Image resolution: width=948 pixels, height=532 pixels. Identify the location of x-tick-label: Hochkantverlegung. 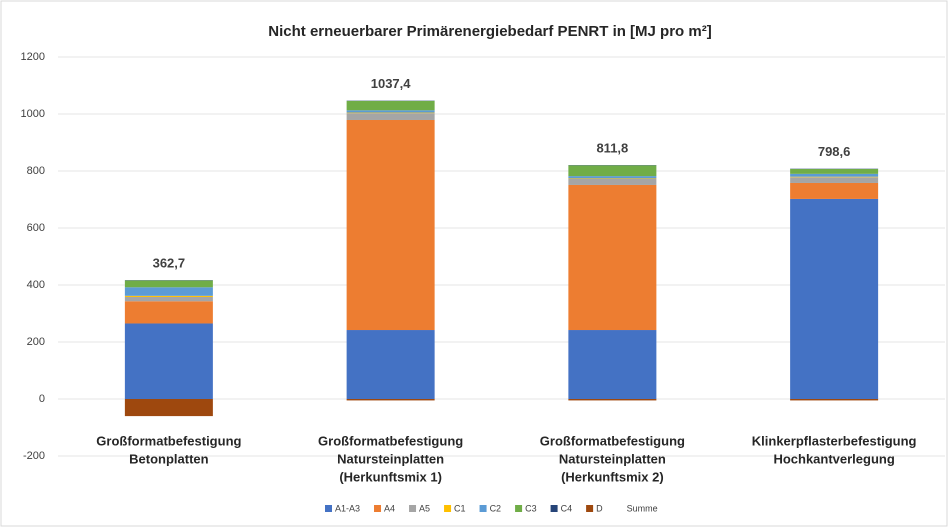
(833, 458).